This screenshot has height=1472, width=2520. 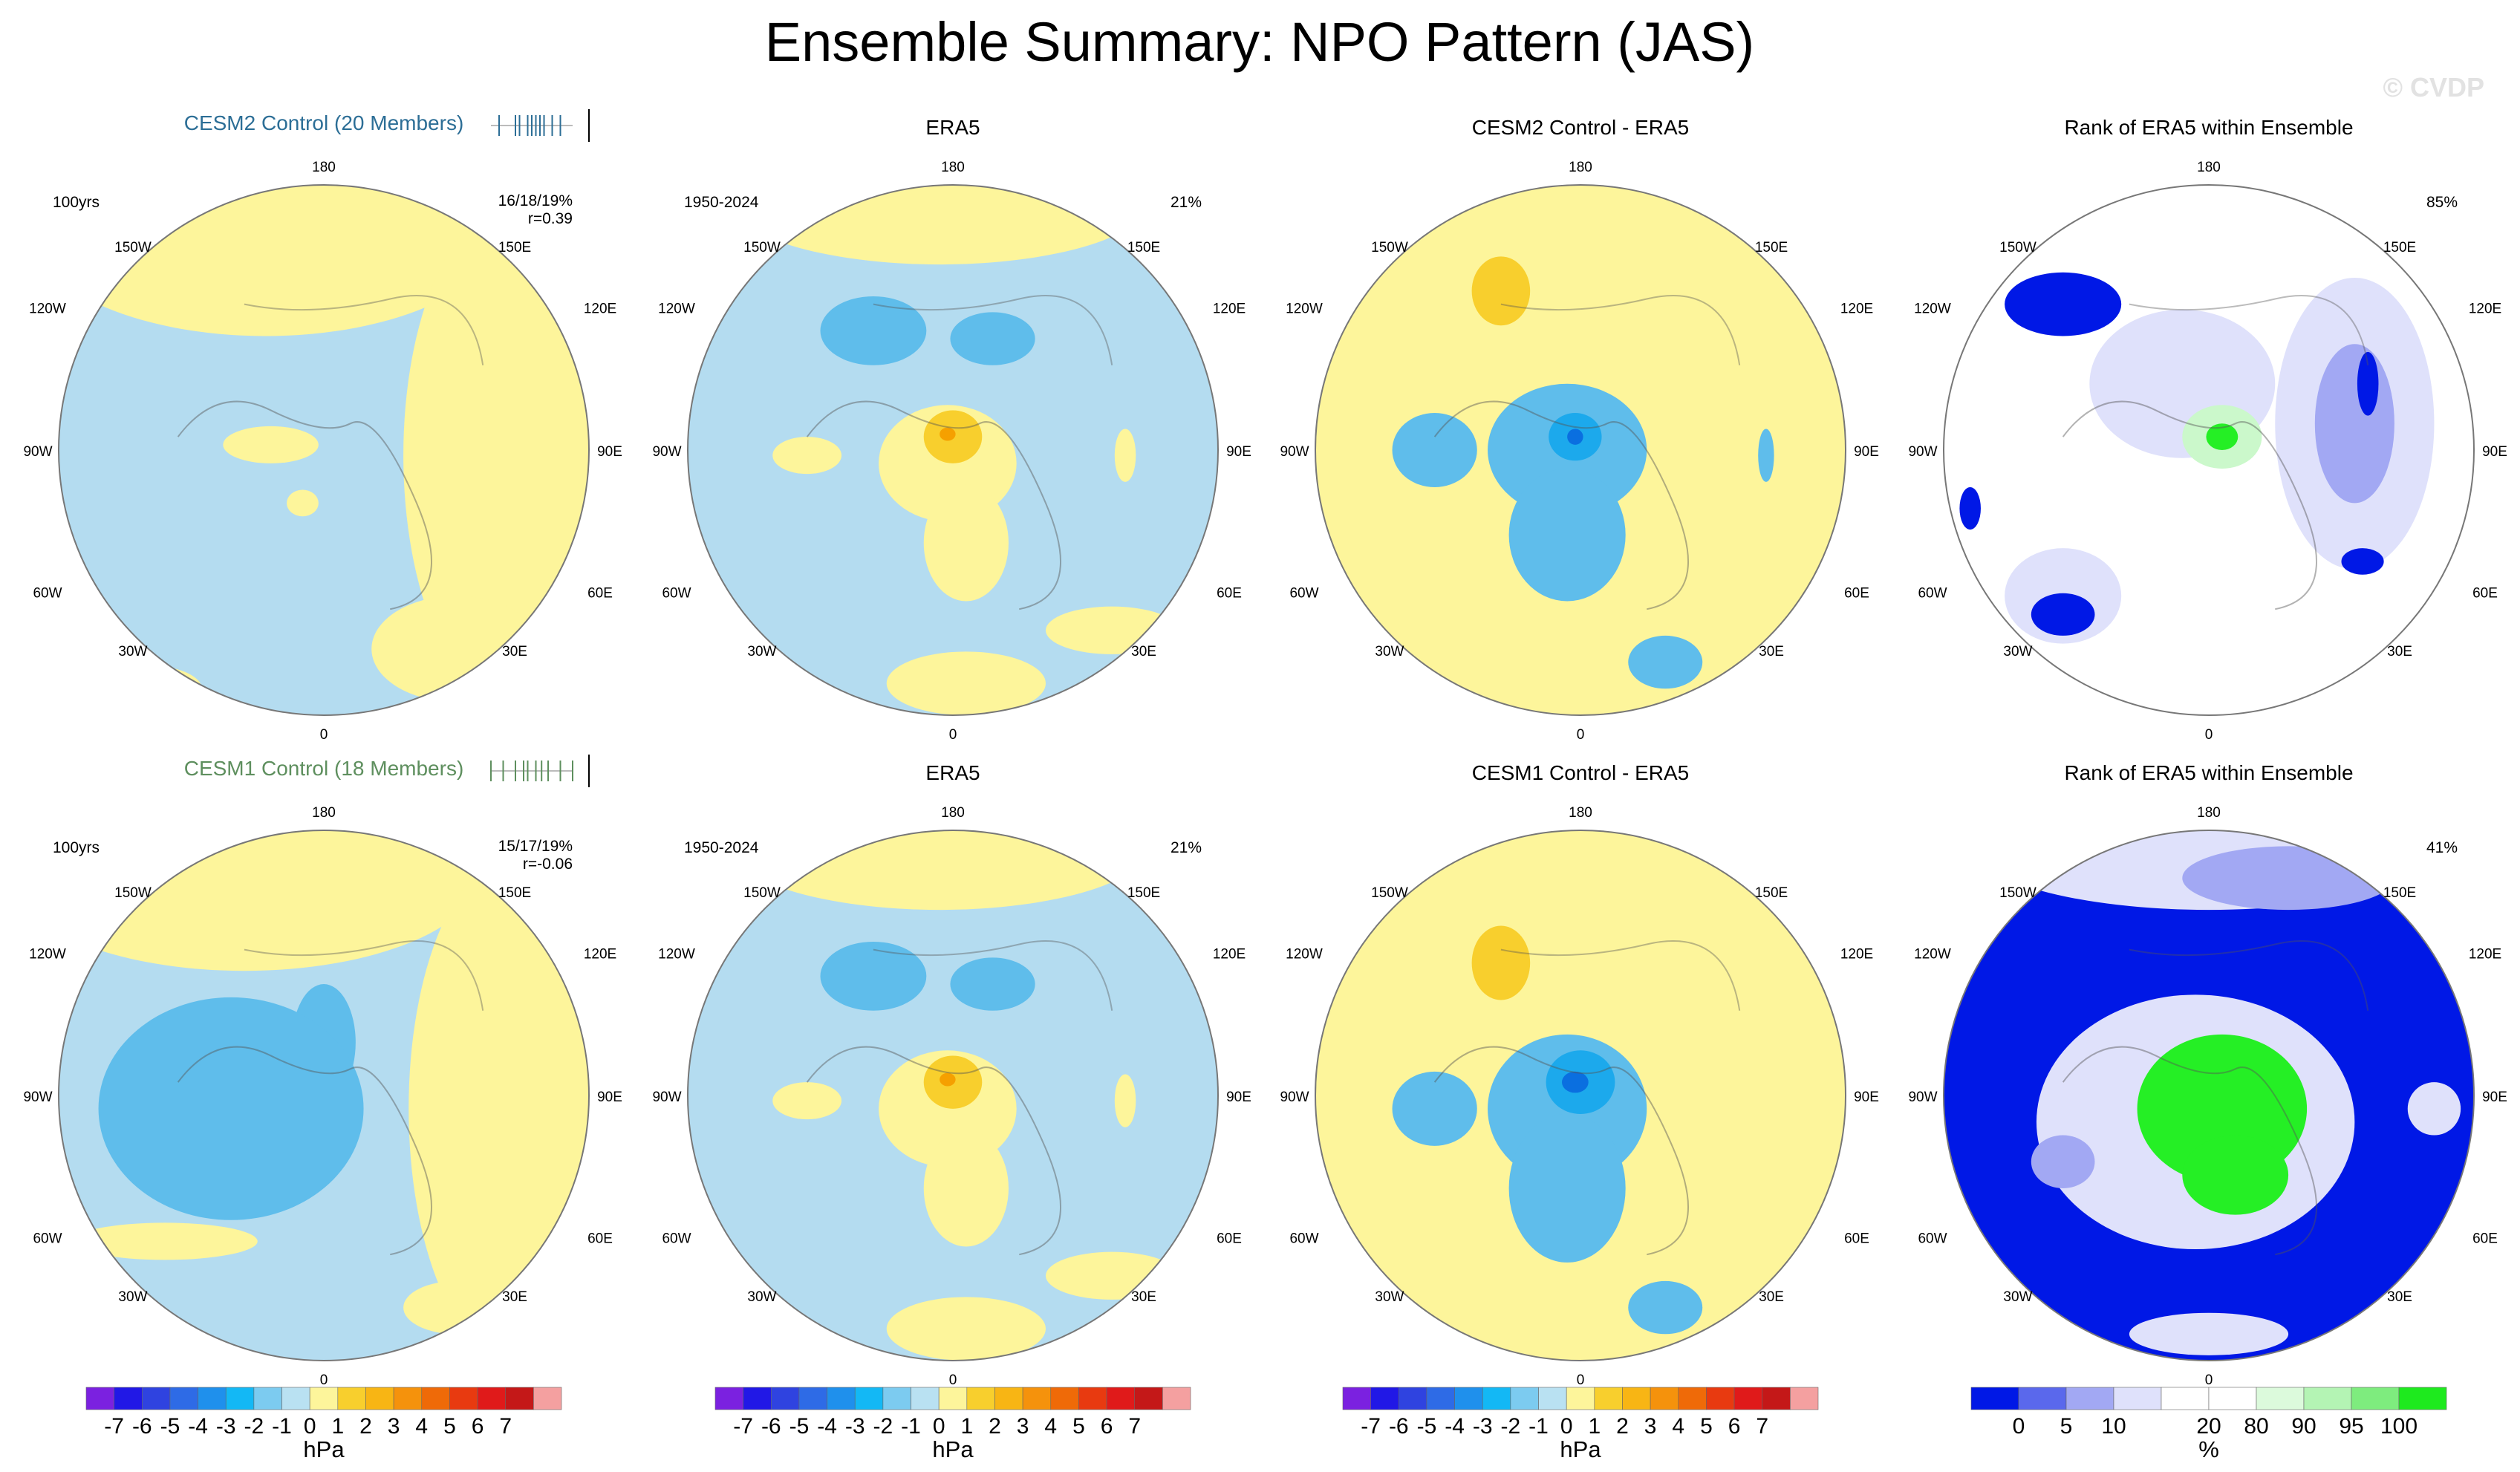 I want to click on model-title: CESM2 Control (20 Members), so click(x=324, y=123).